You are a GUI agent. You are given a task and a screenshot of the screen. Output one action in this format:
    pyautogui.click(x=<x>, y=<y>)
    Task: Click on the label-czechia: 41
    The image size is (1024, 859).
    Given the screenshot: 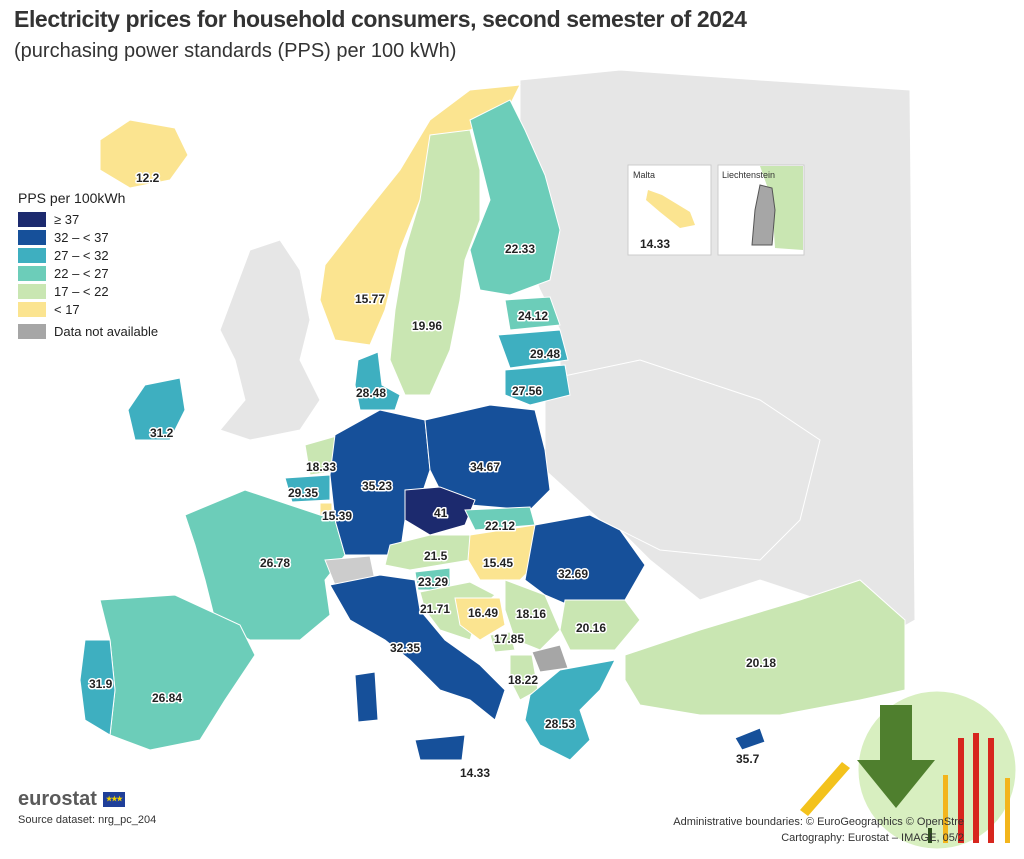 What is the action you would take?
    pyautogui.click(x=441, y=513)
    